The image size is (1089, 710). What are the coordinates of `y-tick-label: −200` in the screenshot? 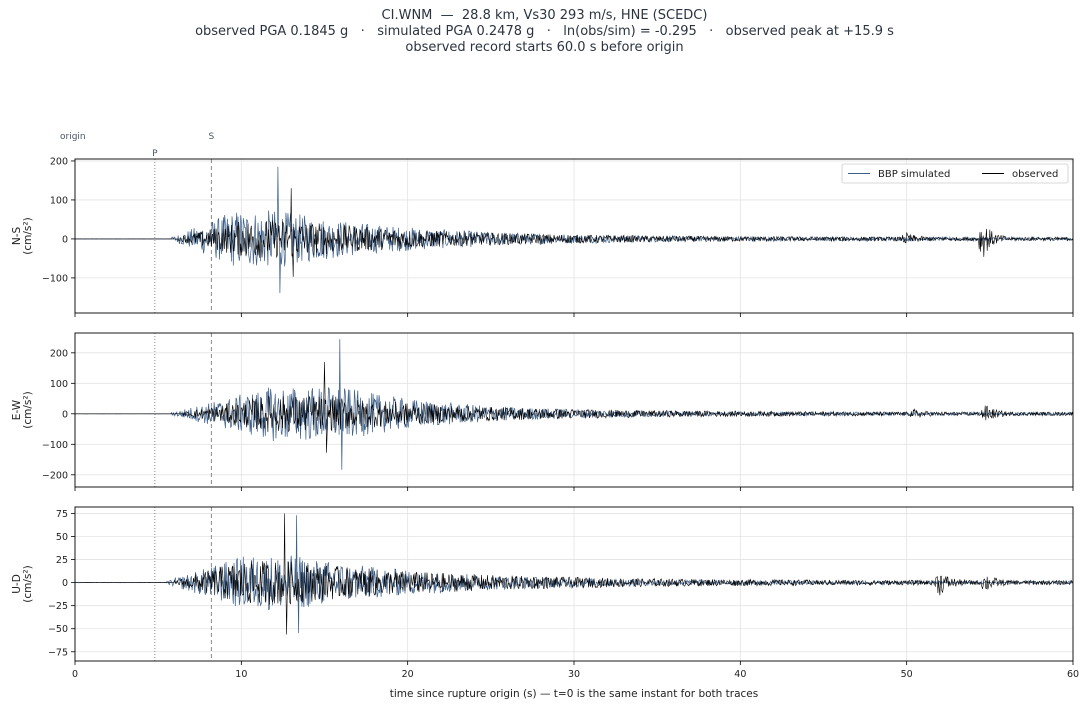 It's located at (55, 475).